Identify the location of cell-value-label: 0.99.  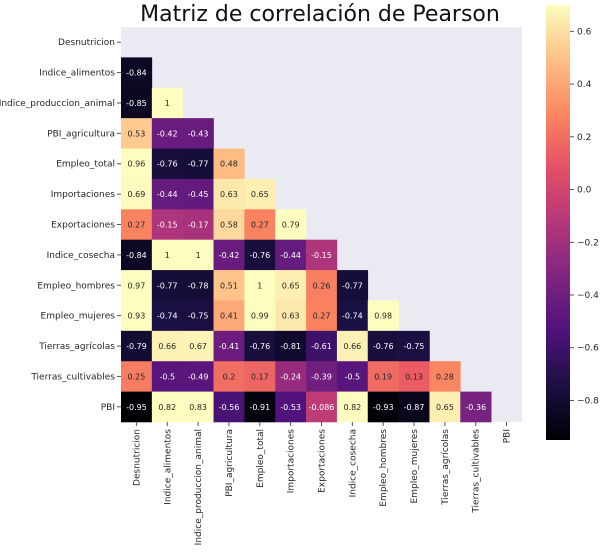
(260, 316).